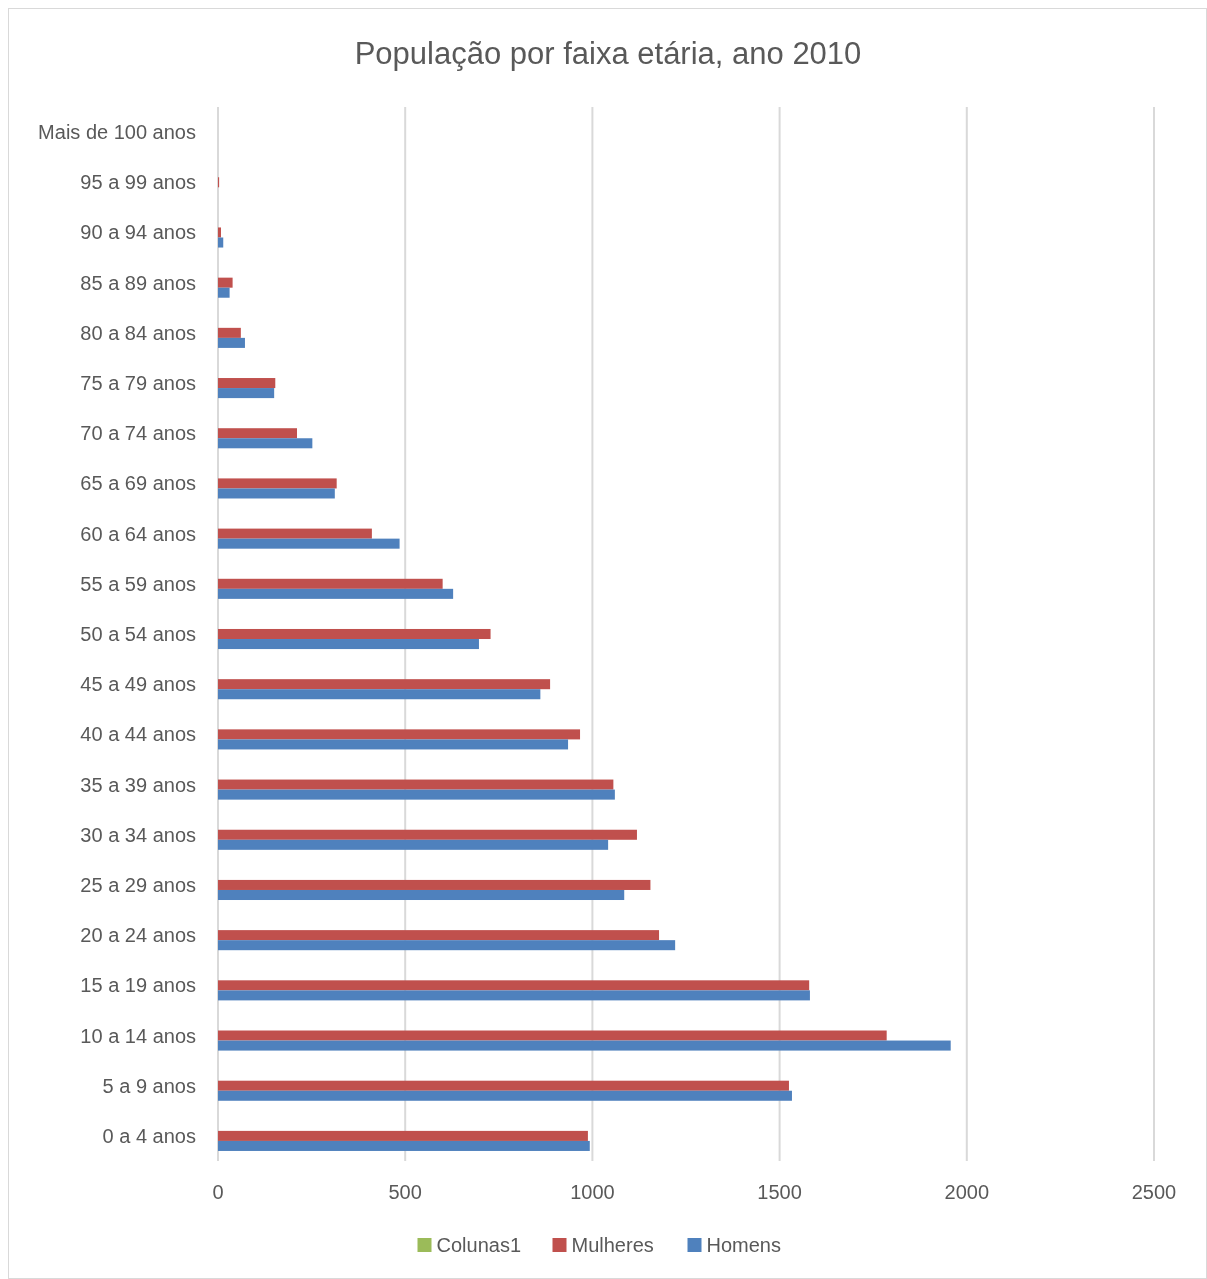  Describe the element at coordinates (138, 383) in the screenshot. I see `y-tick-label: 75 a 79 anos` at that location.